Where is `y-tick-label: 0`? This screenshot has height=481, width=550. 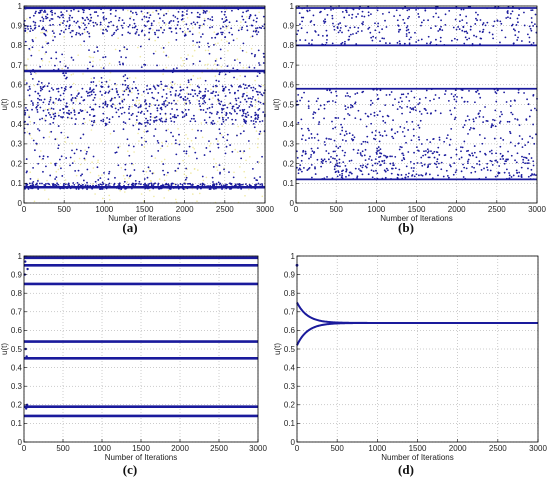
y-tick-label: 0 is located at coordinates (292, 203).